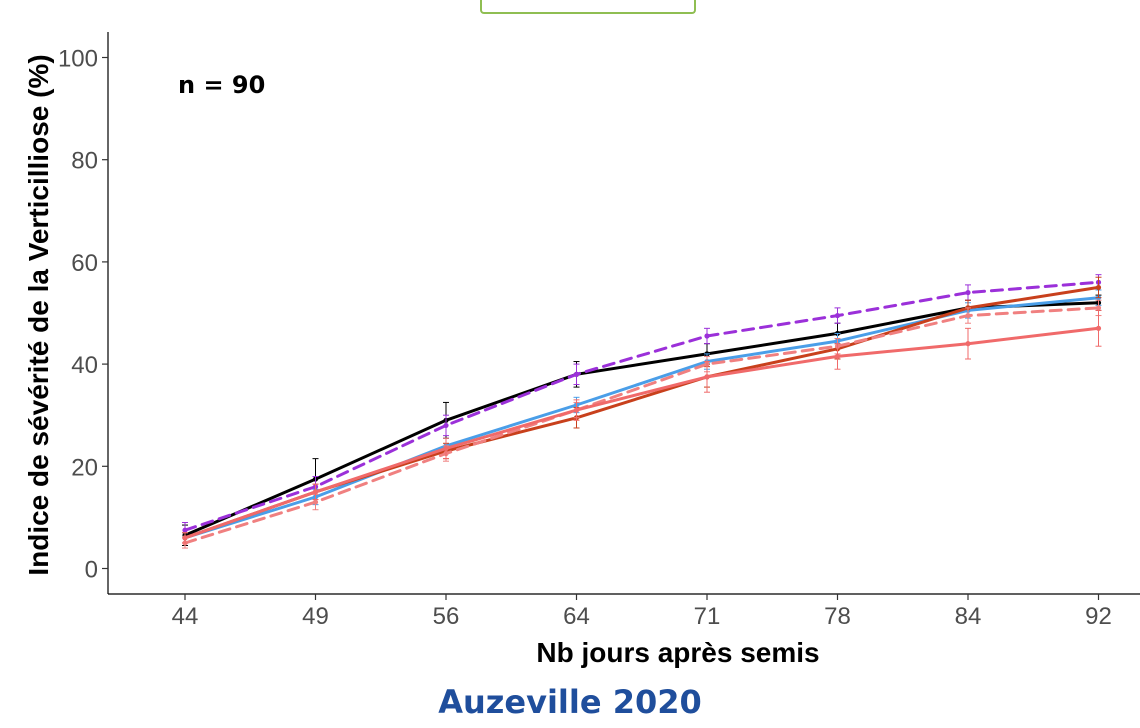  What do you see at coordinates (91, 570) in the screenshot?
I see `y-tick-label: 0` at bounding box center [91, 570].